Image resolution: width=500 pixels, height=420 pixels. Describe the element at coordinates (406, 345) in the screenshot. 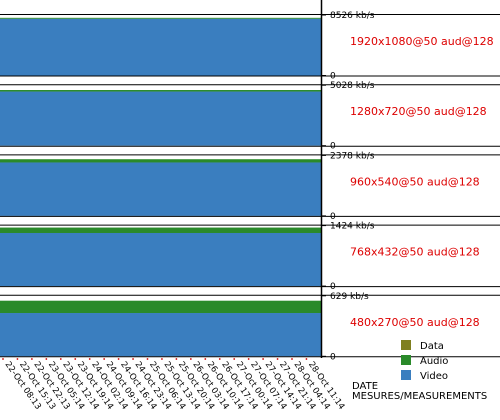

I see `legend-swatch-data` at that location.